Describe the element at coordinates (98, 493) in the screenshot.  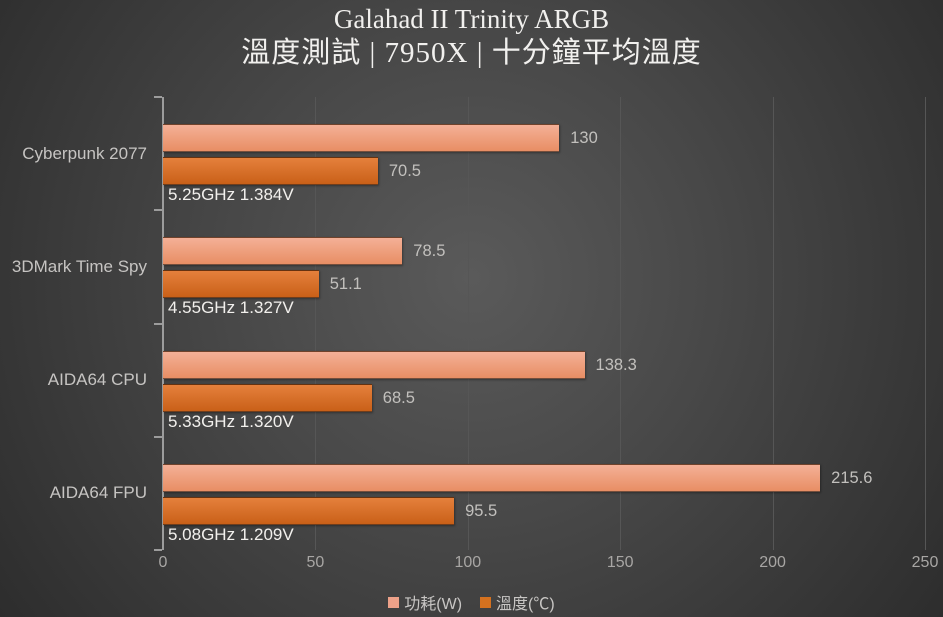
I see `category-label: AIDA64 FPU` at that location.